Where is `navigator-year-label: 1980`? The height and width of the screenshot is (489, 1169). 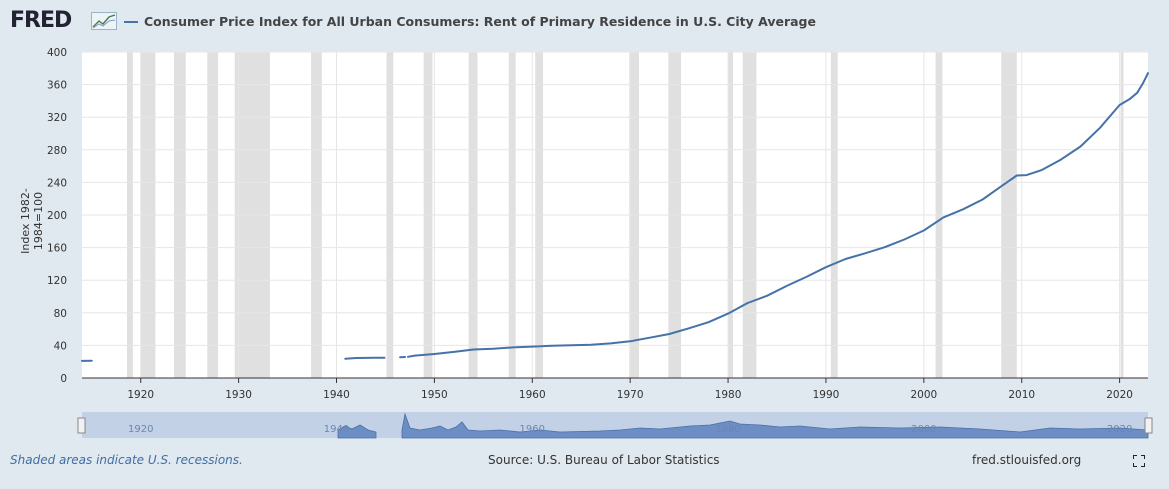 navigator-year-label: 1980 is located at coordinates (727, 429).